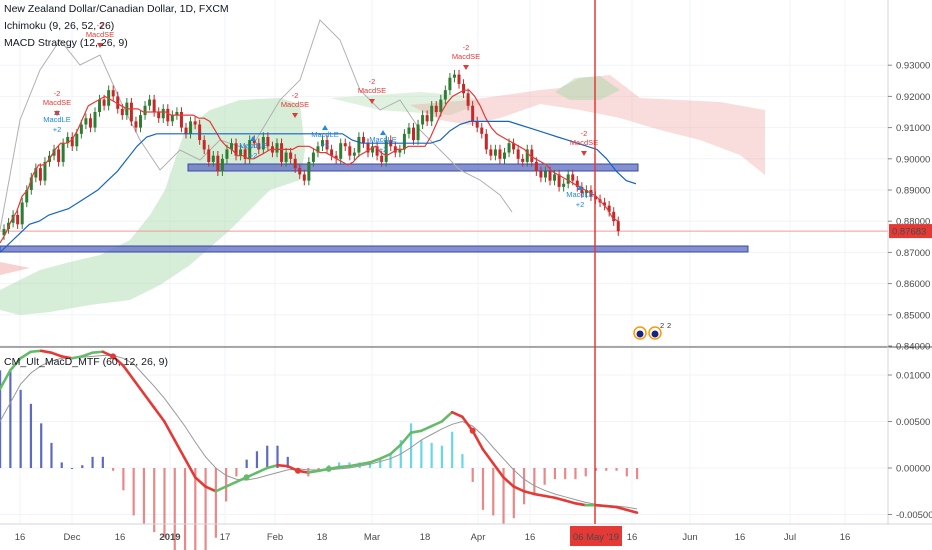 This screenshot has height=550, width=932. What do you see at coordinates (152, 206) in the screenshot?
I see `cloud-bullish` at bounding box center [152, 206].